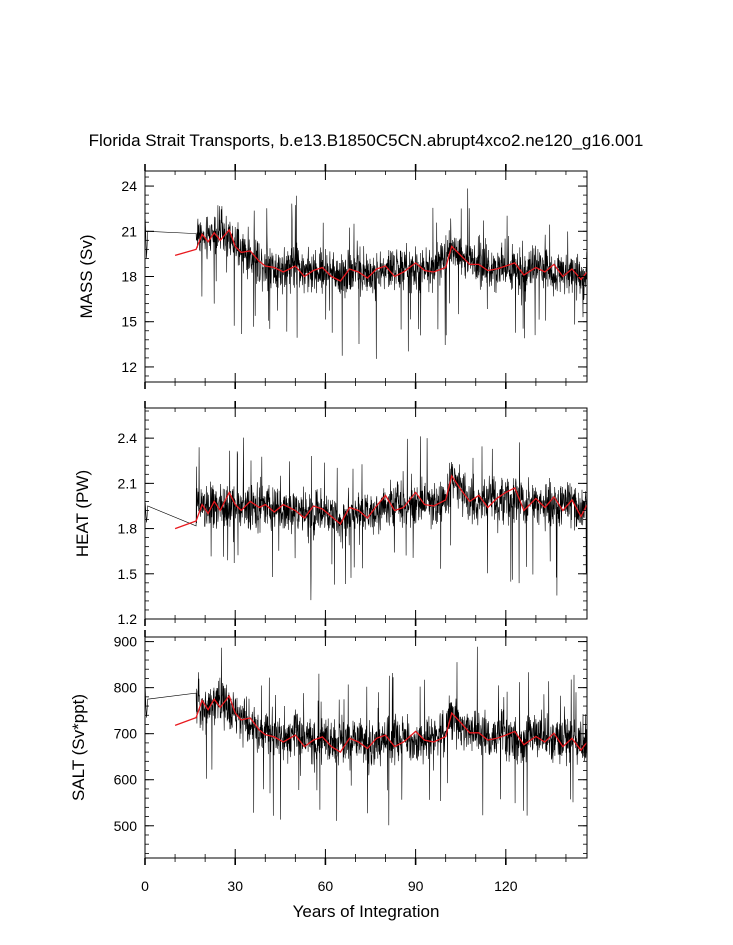  What do you see at coordinates (128, 529) in the screenshot?
I see `heat-y-tick-label: 1.8` at bounding box center [128, 529].